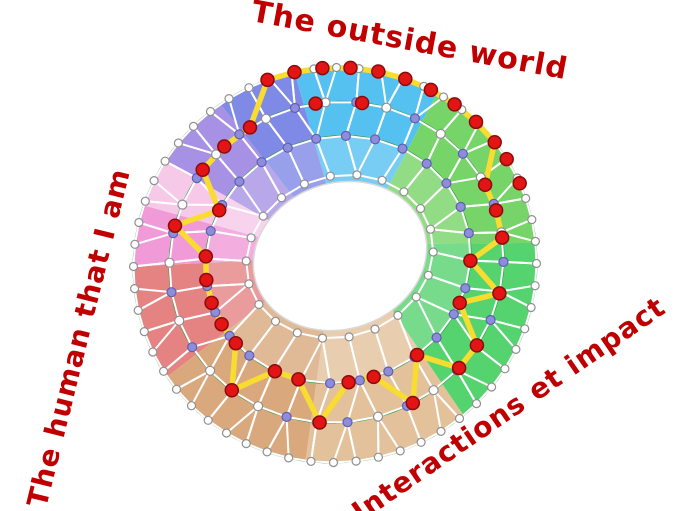 The width and height of the screenshot is (677, 511). Describe the element at coordinates (273, 135) in the screenshot. I see `sector-blue-violet` at that location.